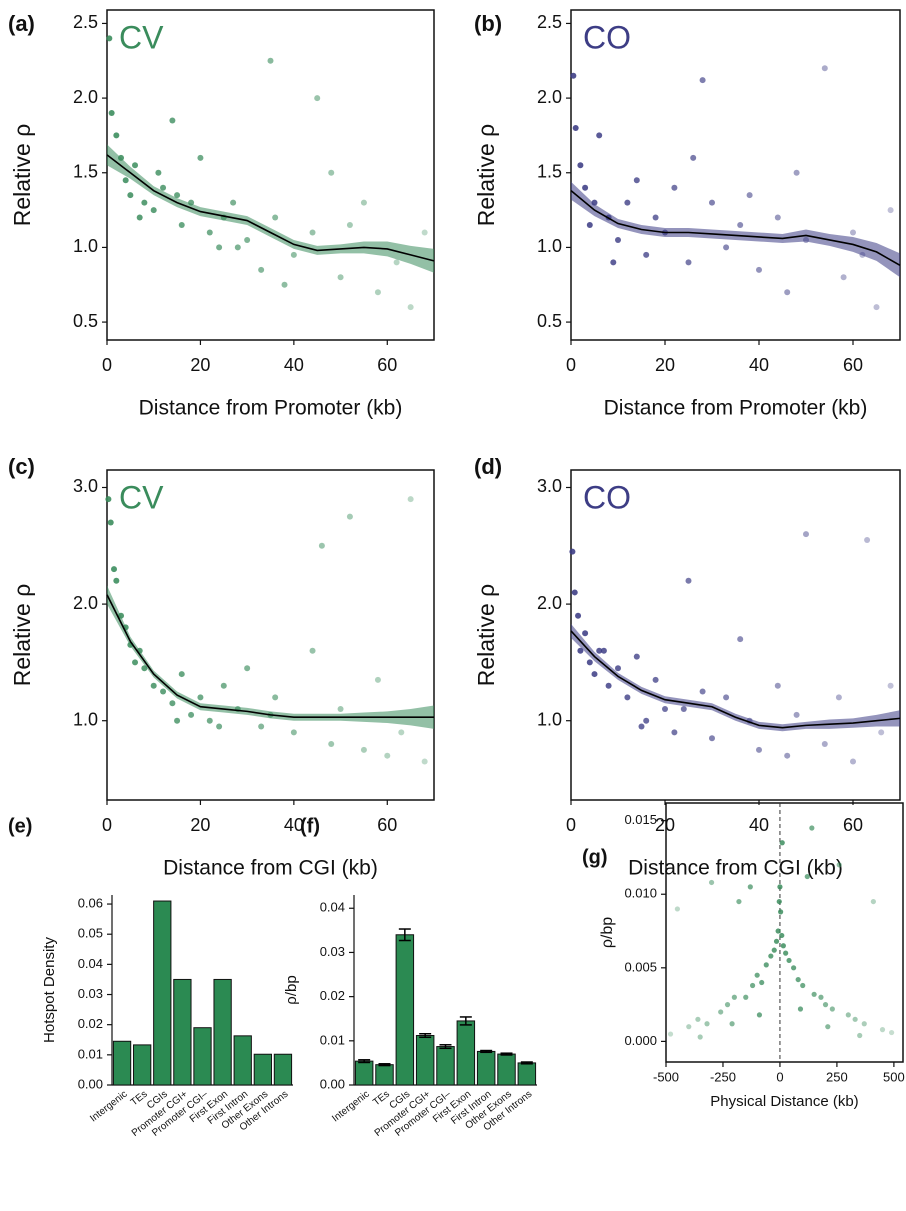 The height and width of the screenshot is (1211, 906). Describe the element at coordinates (640, 1040) in the screenshot. I see `y-tick-label: 0.000` at that location.